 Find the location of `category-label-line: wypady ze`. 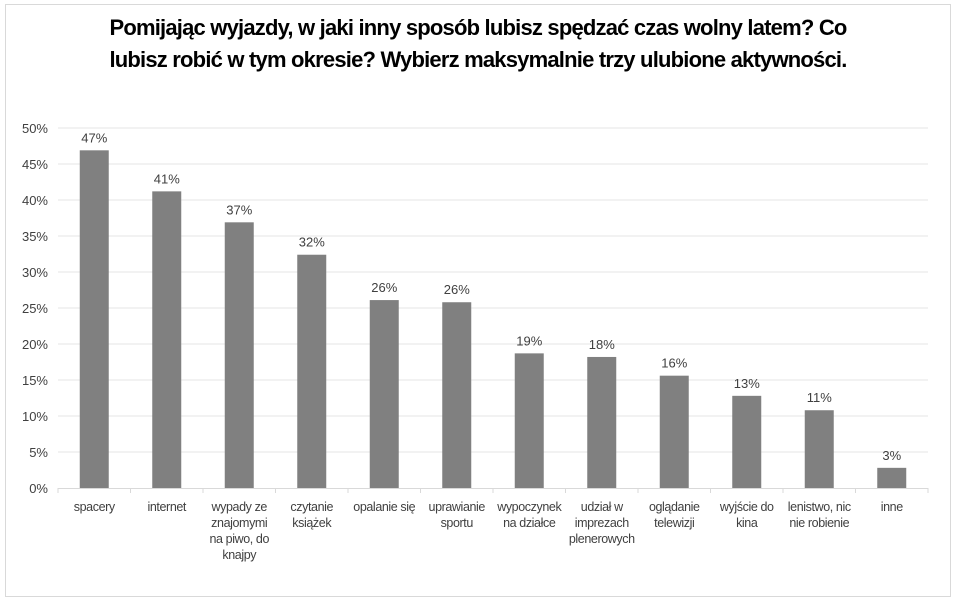

category-label-line: wypady ze is located at coordinates (239, 507).